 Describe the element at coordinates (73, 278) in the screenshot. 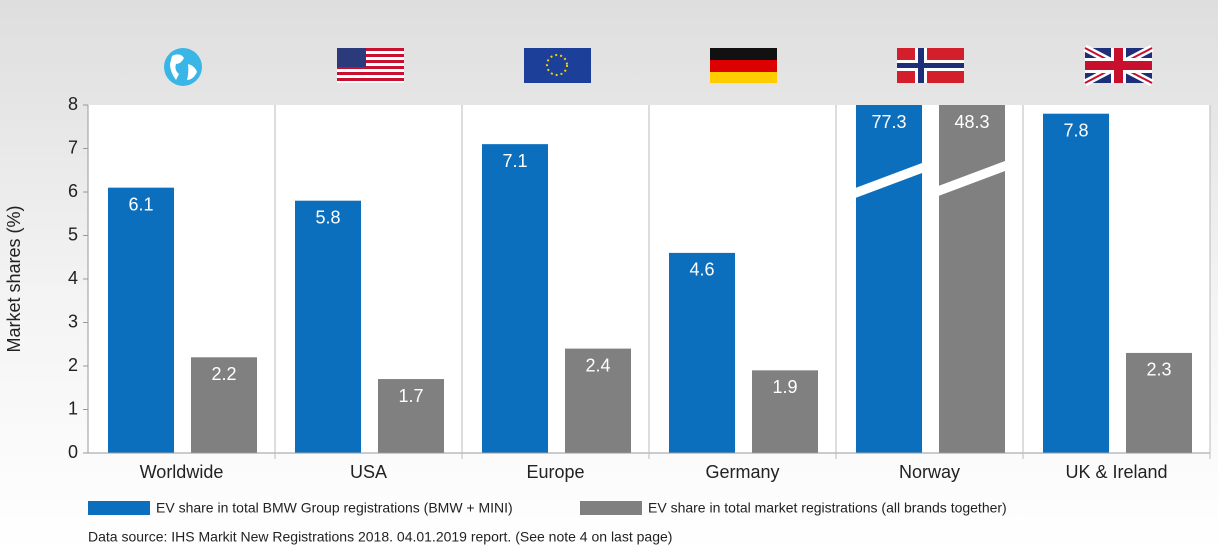

I see `y-tick-label: 4` at that location.